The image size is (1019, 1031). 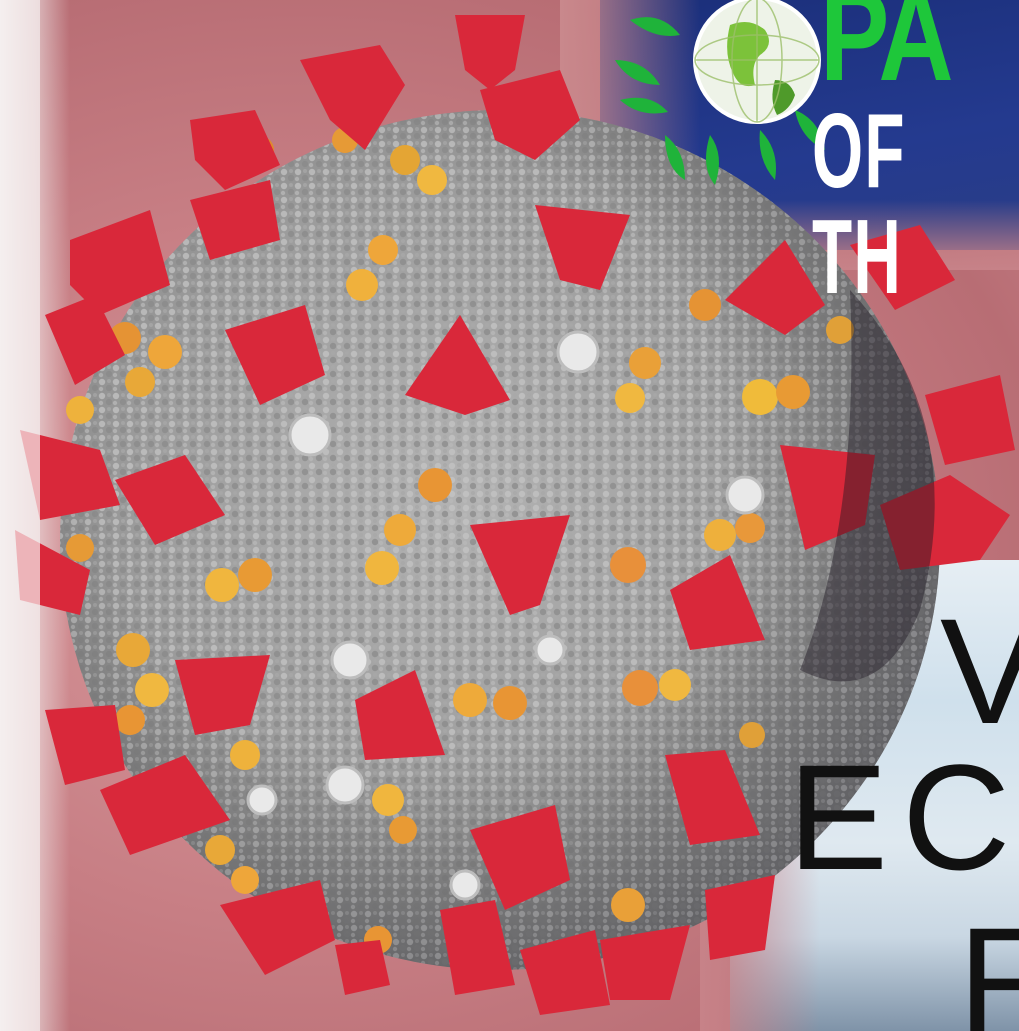 What do you see at coordinates (859, 204) in the screenshot?
I see `brand-subtitle: OF TH` at bounding box center [859, 204].